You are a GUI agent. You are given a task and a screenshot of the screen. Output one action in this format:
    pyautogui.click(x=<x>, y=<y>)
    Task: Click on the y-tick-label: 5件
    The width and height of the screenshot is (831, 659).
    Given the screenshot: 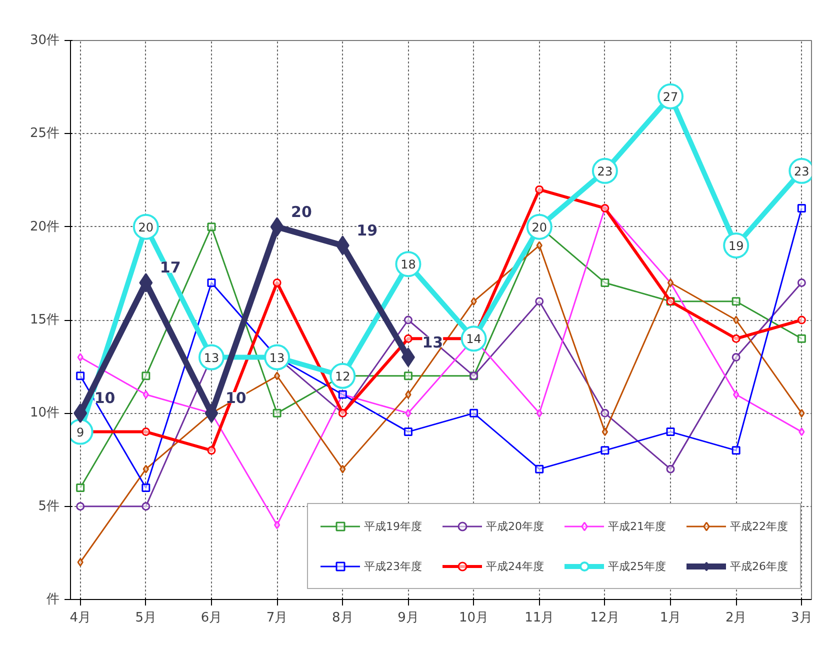 What is the action you would take?
    pyautogui.click(x=49, y=506)
    